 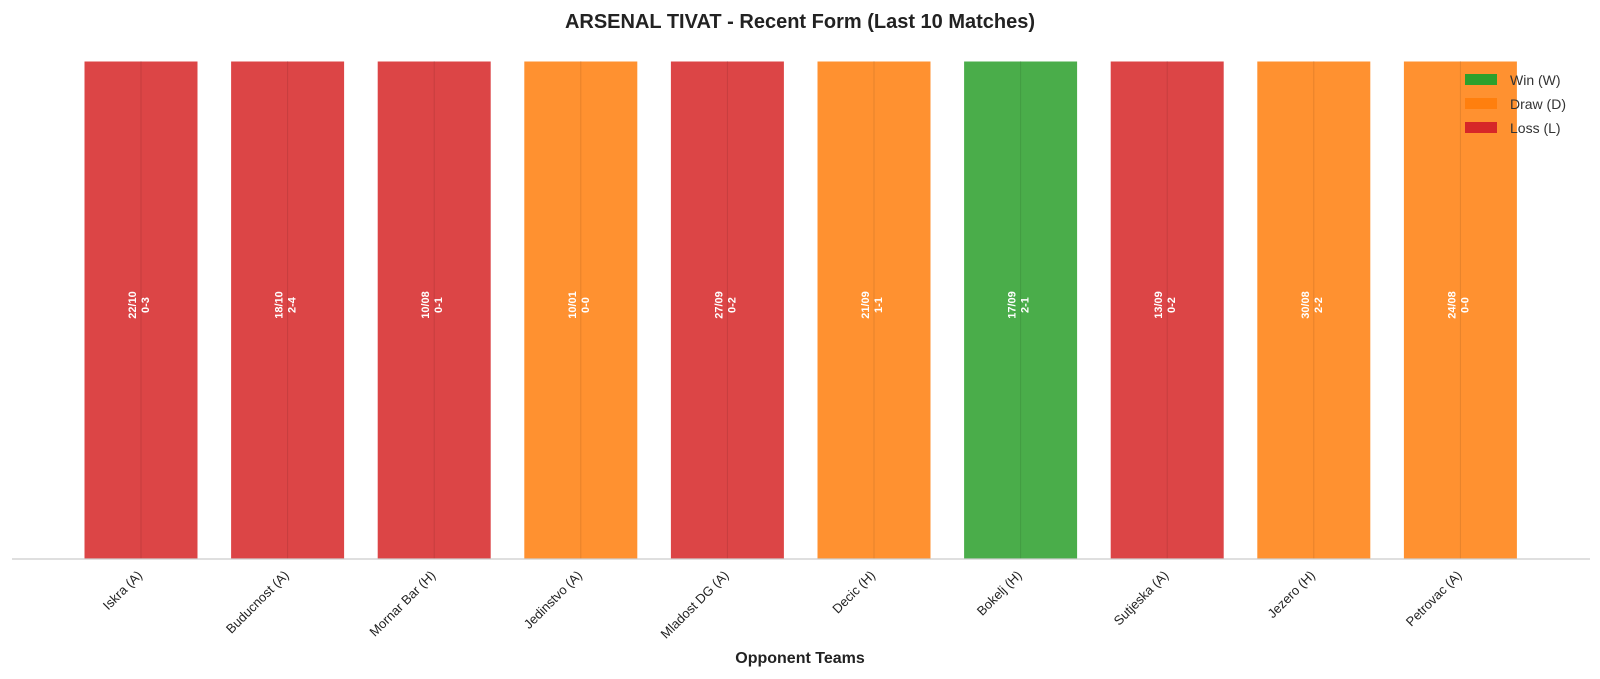 I want to click on x-tick-label: Bokelj (H), so click(x=999, y=593).